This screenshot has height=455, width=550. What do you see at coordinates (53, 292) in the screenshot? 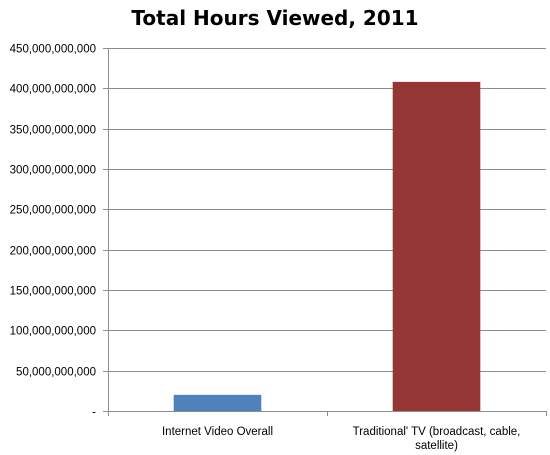
I see `y-tick-label: 150,000,000,000` at bounding box center [53, 292].